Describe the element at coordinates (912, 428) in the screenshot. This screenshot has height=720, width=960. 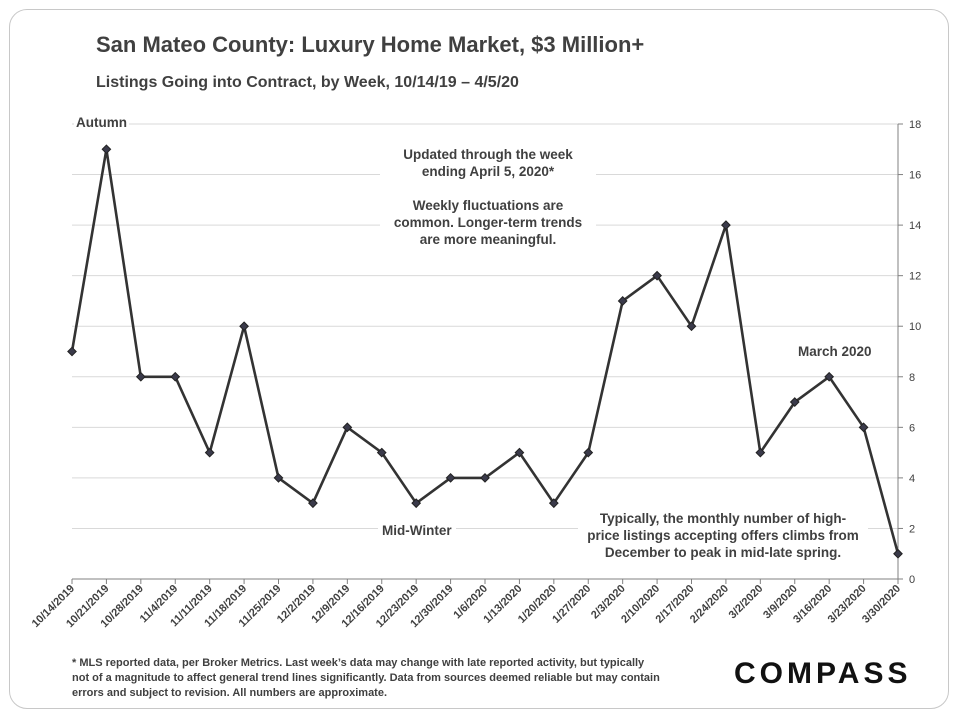
I see `y-tick-label: 6` at that location.